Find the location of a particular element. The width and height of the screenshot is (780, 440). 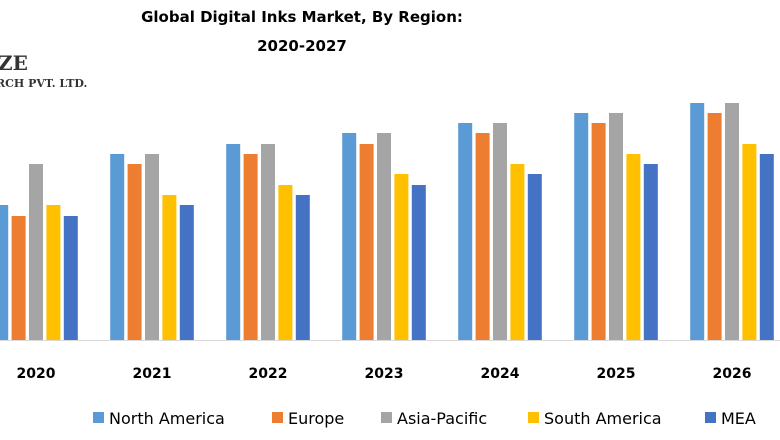

x-tick-label: 2022 is located at coordinates (268, 374).